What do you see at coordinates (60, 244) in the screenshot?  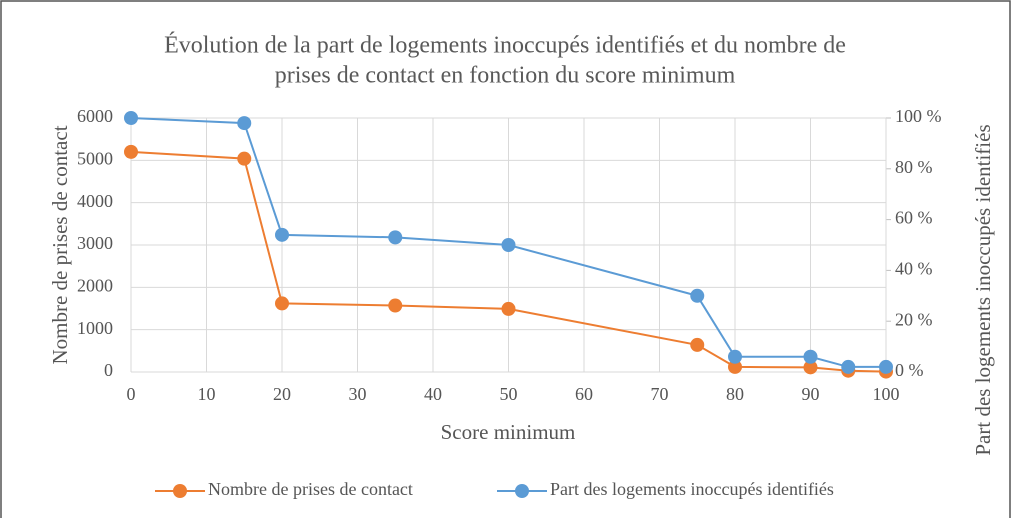 I see `y-axis-title: Nombre de prises de contact` at bounding box center [60, 244].